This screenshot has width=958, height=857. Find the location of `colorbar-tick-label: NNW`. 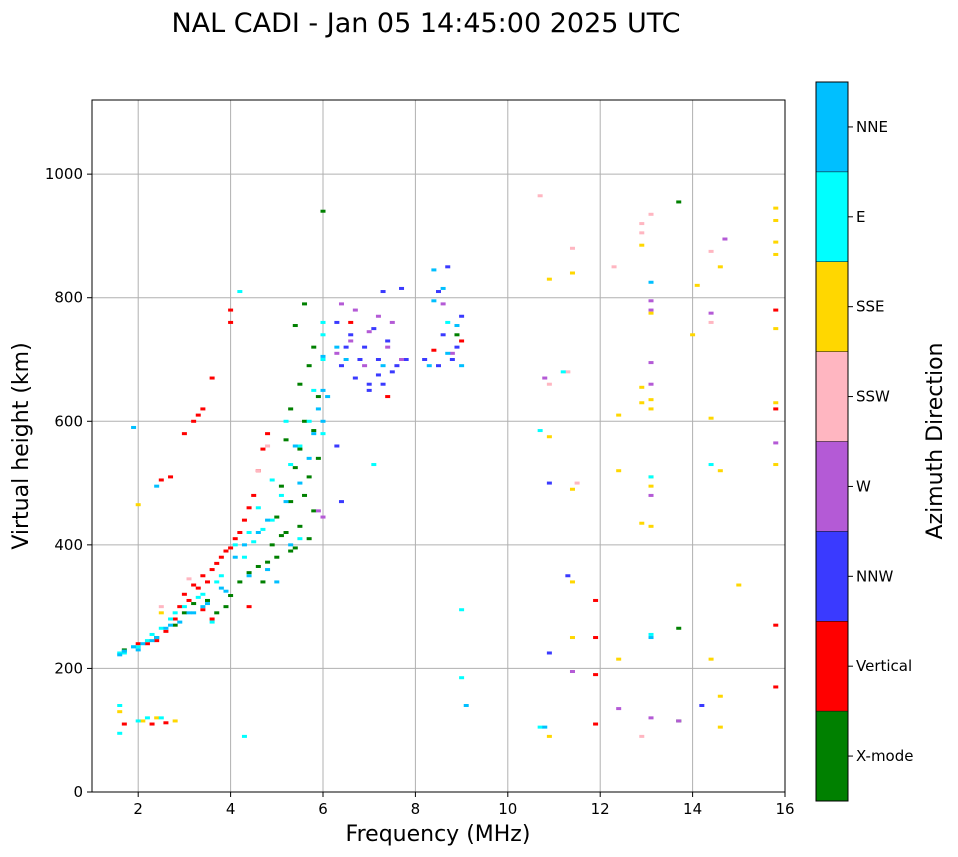

colorbar-tick-label: NNW is located at coordinates (874, 576).